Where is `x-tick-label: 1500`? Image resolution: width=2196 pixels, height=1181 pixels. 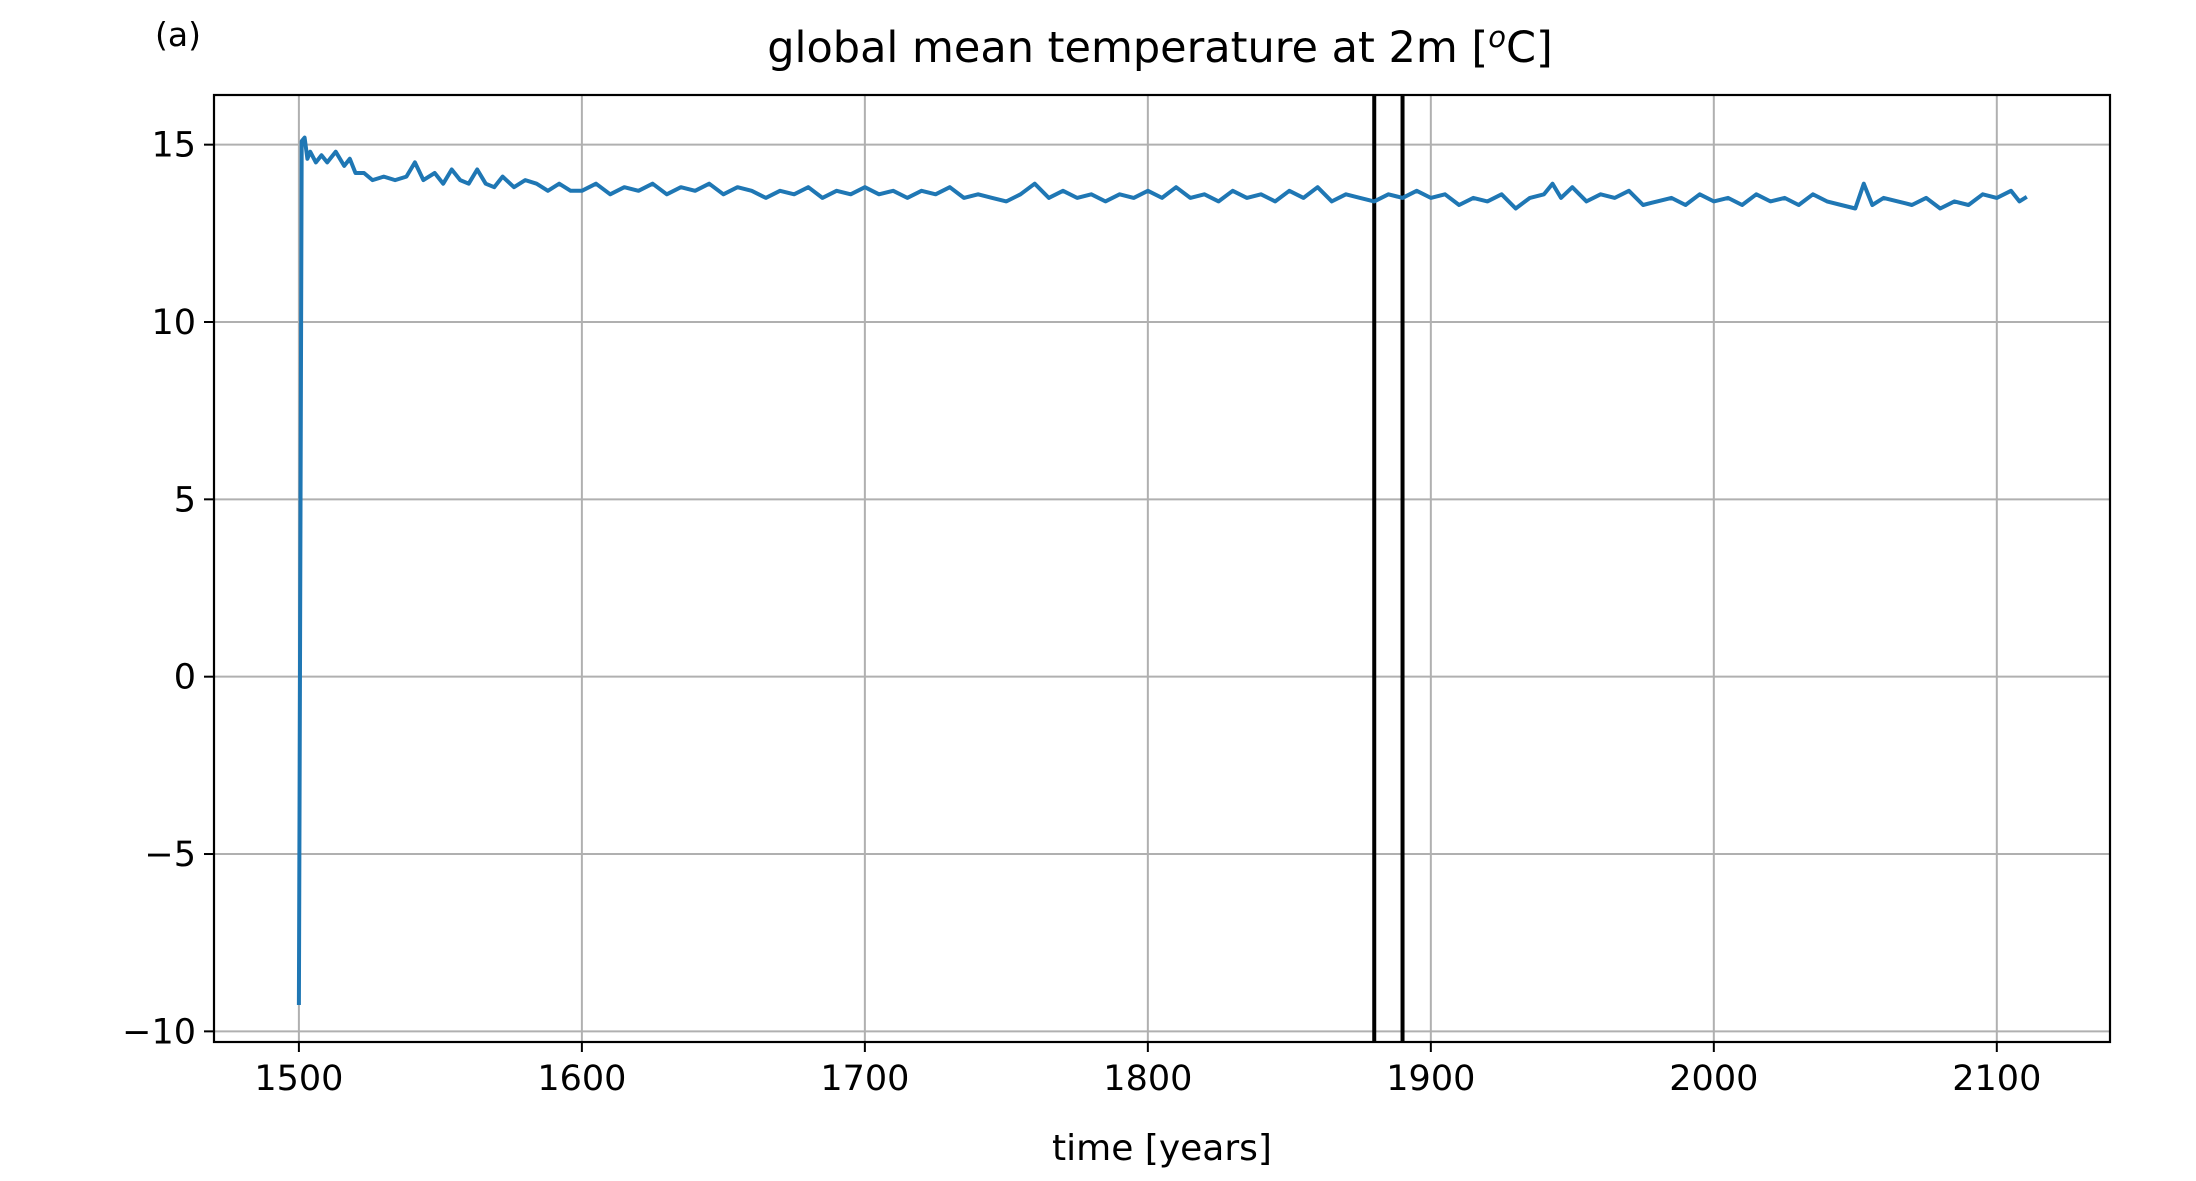
x-tick-label: 1500 is located at coordinates (298, 1079).